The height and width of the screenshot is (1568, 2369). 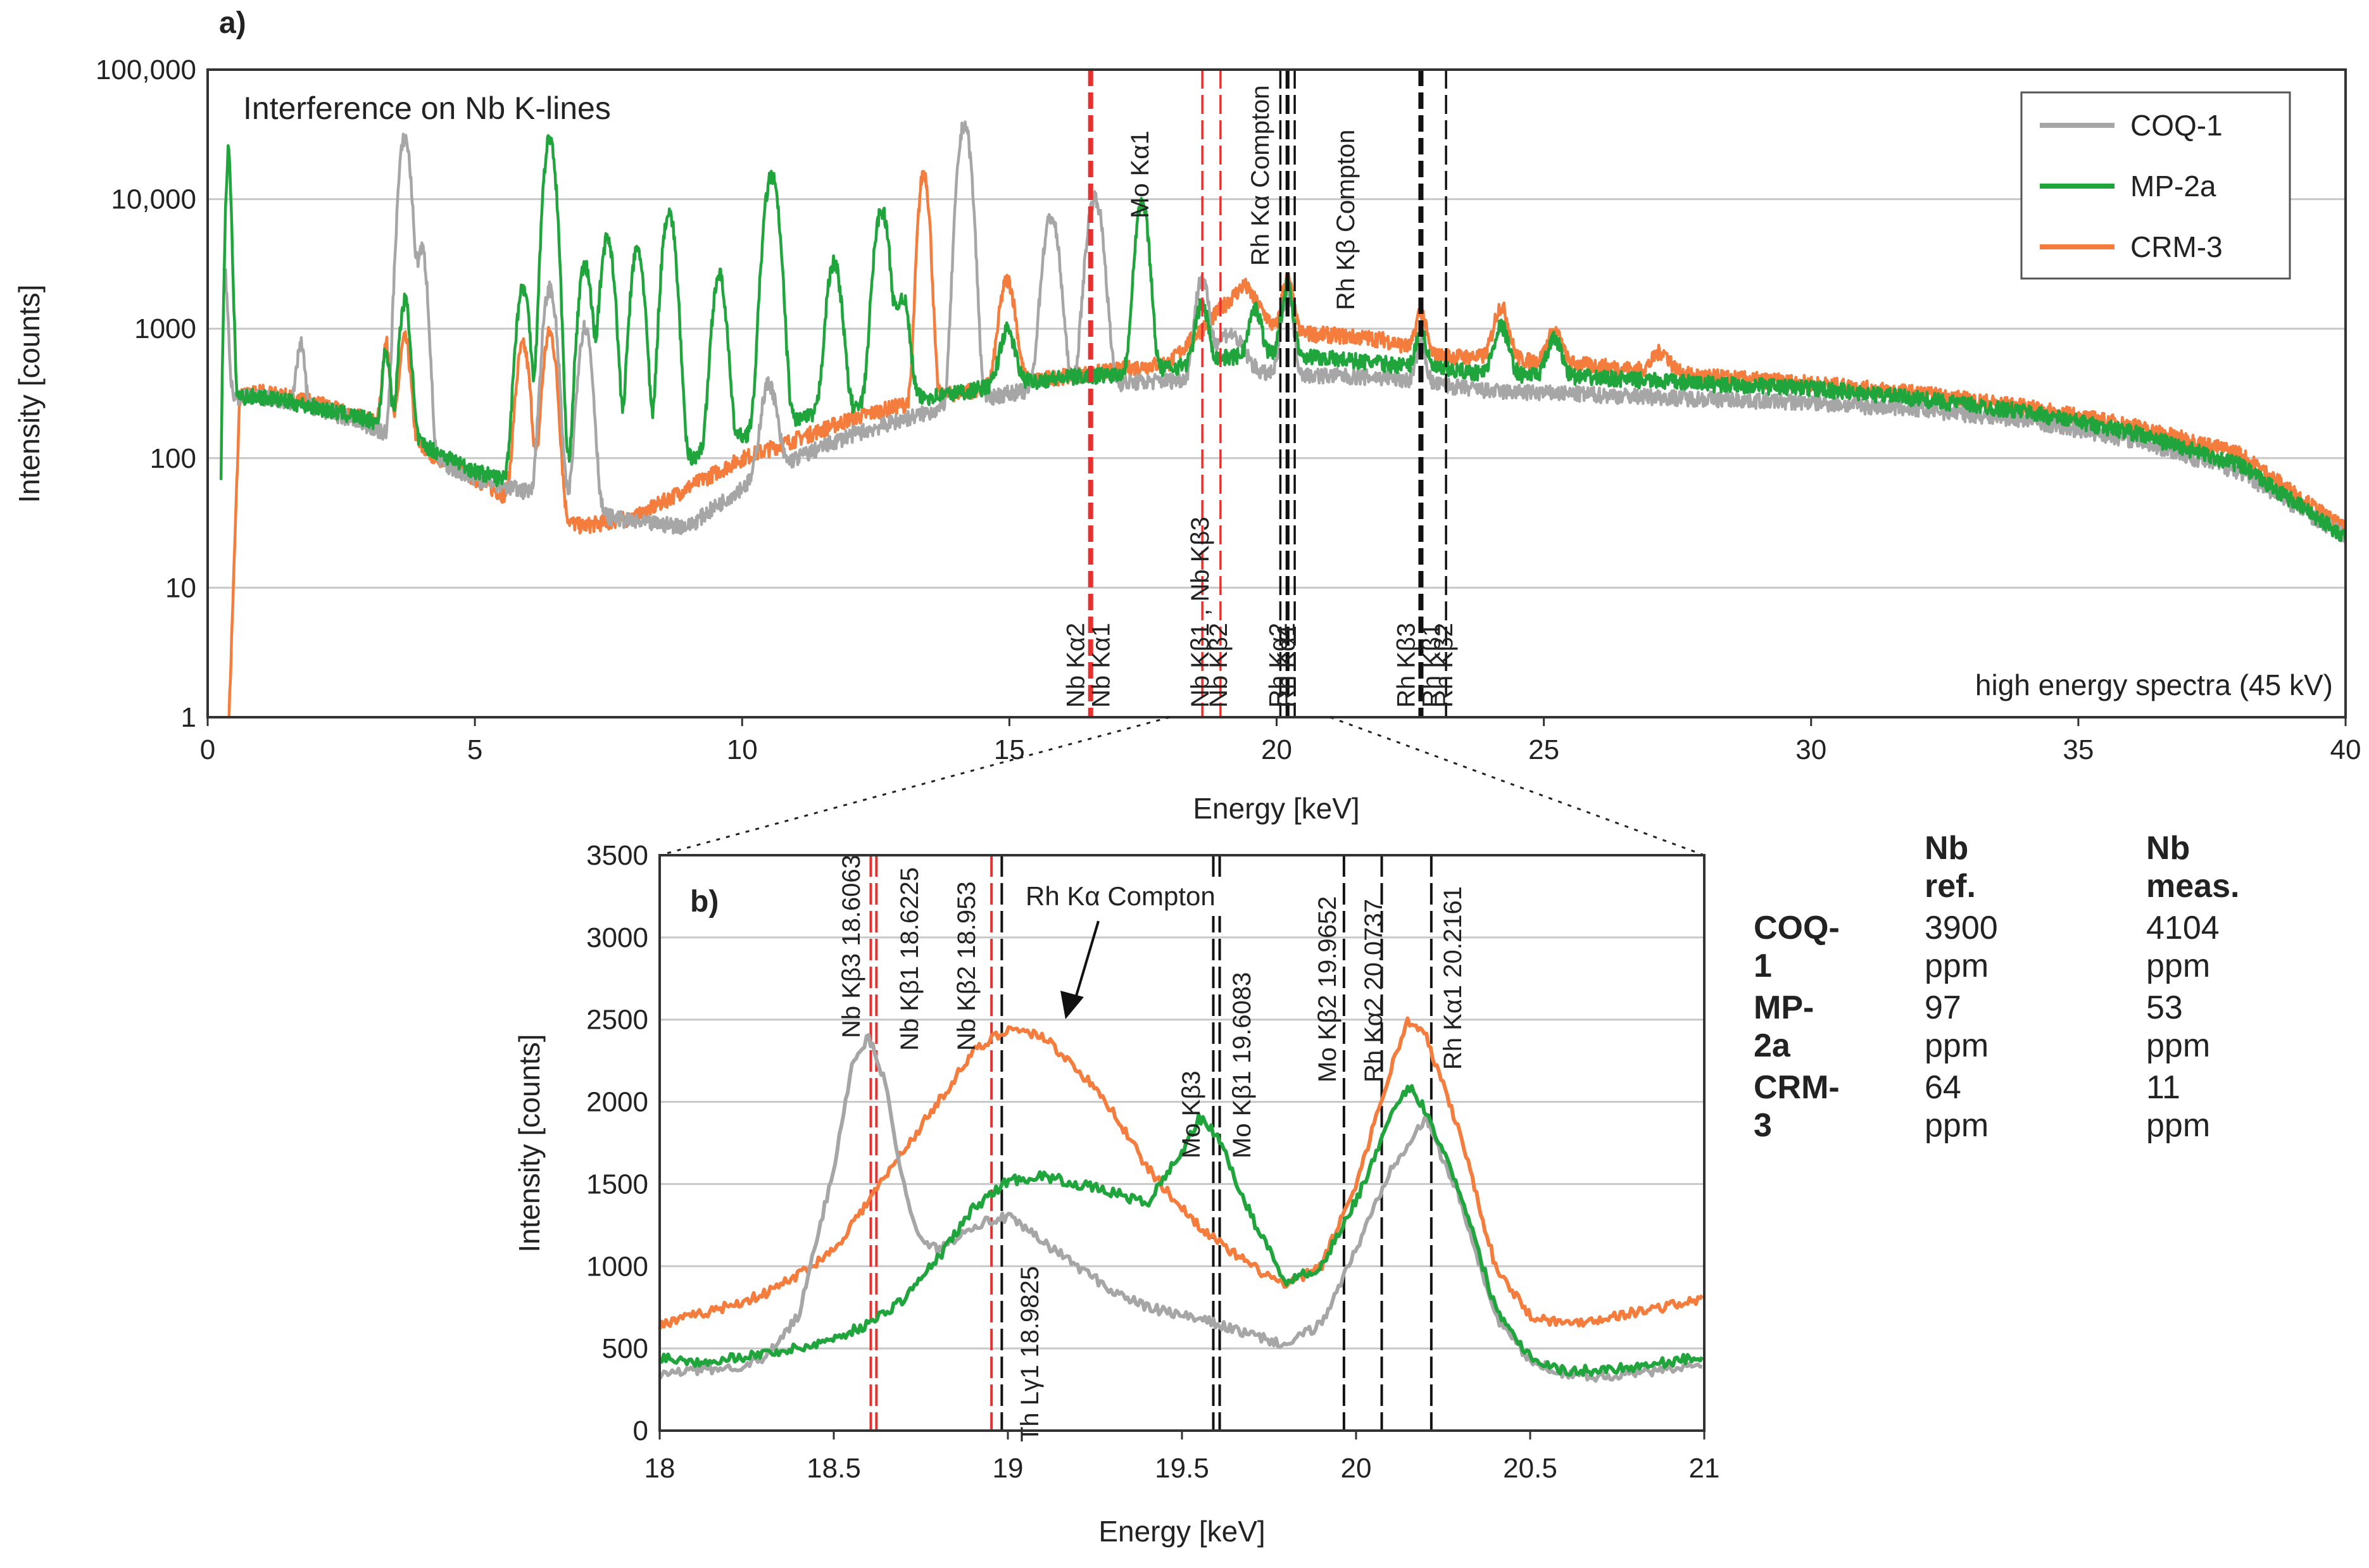 What do you see at coordinates (1140, 174) in the screenshot?
I see `peak-label: Mo Kα1` at bounding box center [1140, 174].